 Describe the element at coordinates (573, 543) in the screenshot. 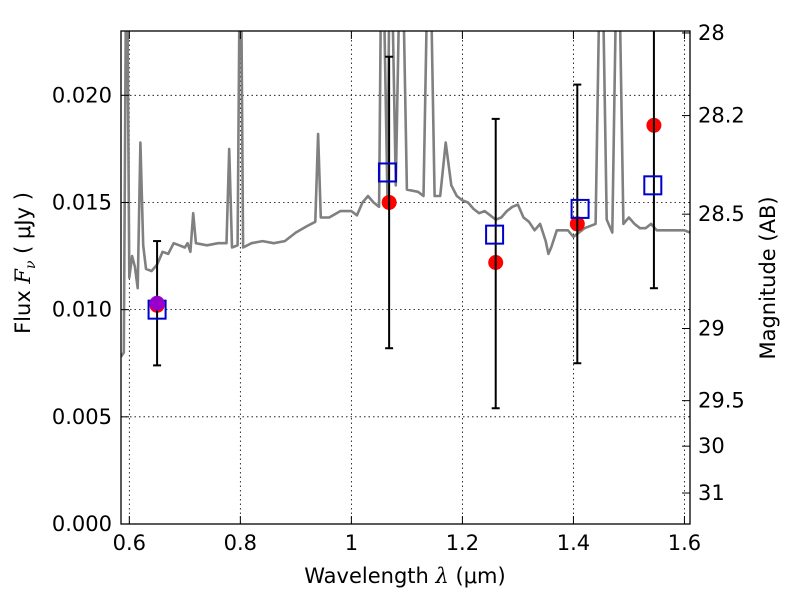

I see `x-tick-label: 1.4` at that location.